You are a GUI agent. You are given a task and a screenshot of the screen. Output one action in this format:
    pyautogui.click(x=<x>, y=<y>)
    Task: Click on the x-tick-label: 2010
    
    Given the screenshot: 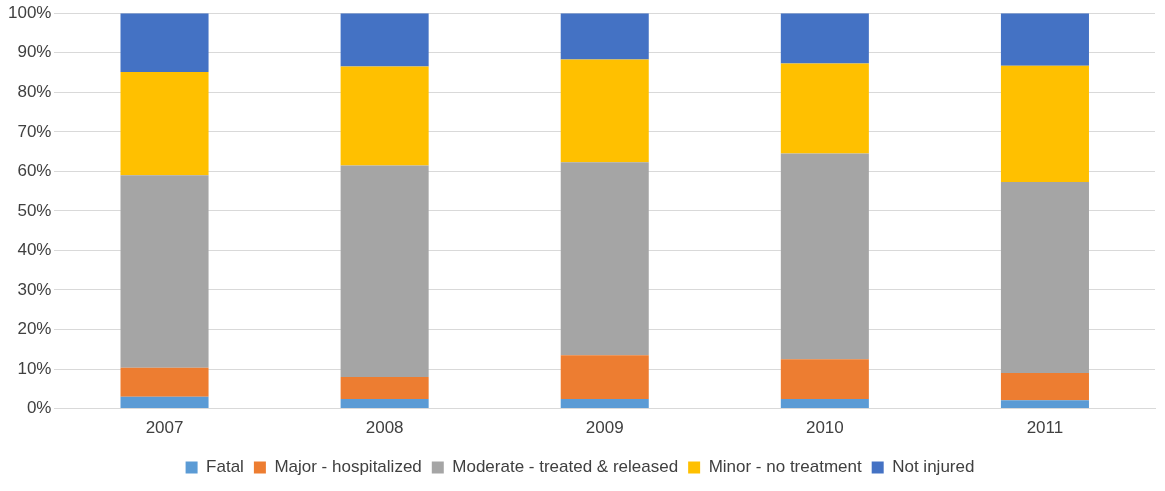 What is the action you would take?
    pyautogui.click(x=824, y=428)
    